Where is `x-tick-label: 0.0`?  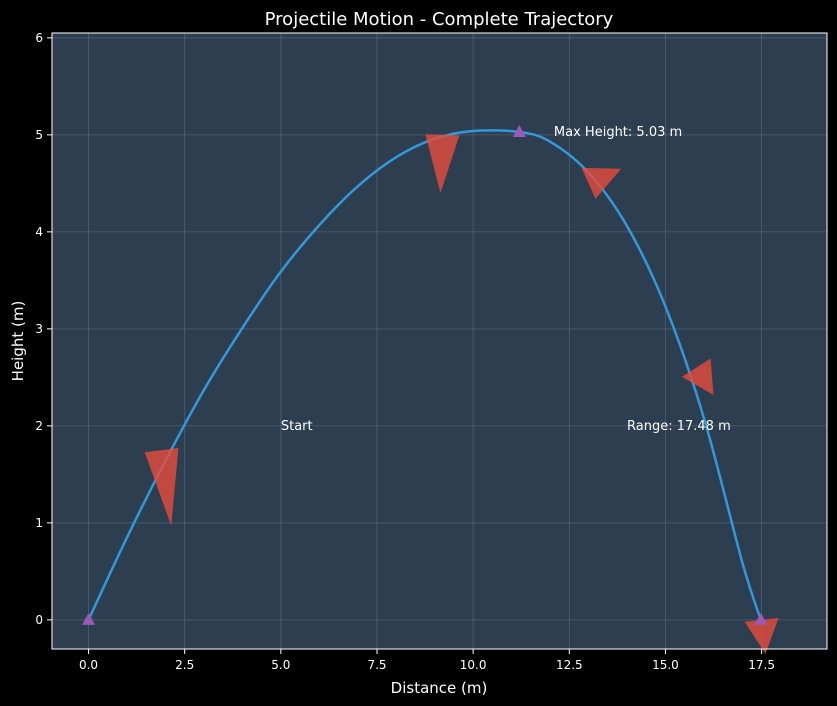 x-tick-label: 0.0 is located at coordinates (88, 665).